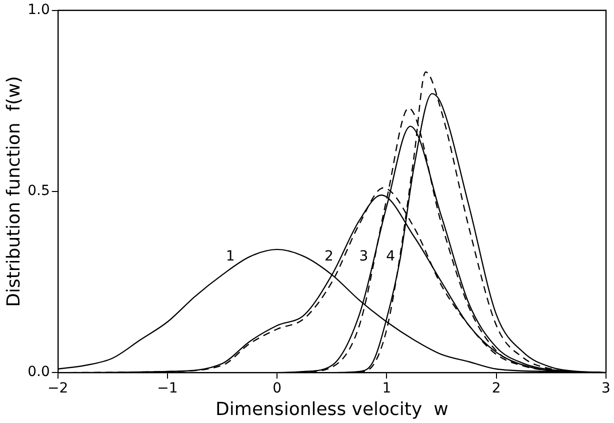  I want to click on y-tick-label: 0.5, so click(39, 191).